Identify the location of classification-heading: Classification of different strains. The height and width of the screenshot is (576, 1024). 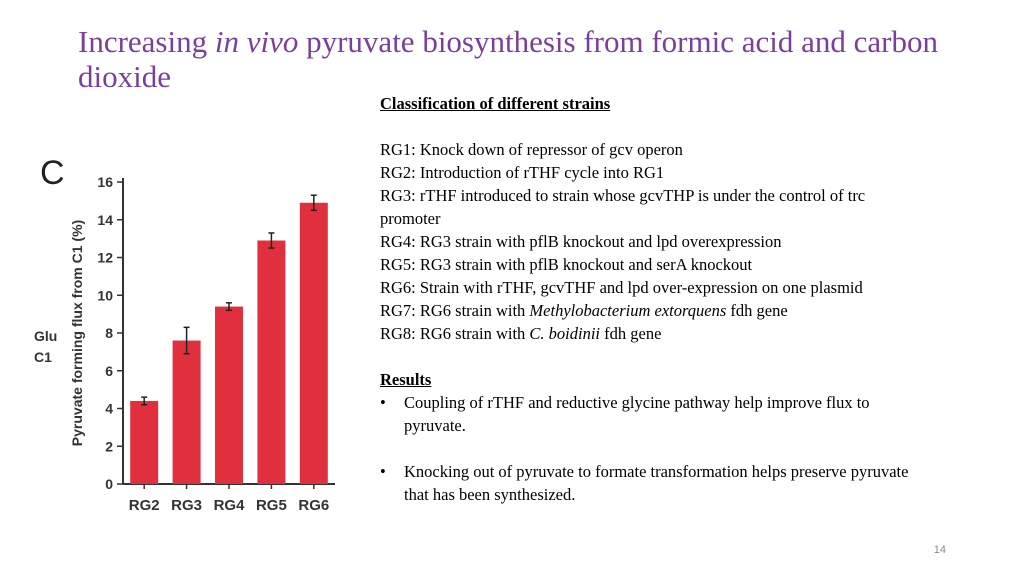
(495, 103).